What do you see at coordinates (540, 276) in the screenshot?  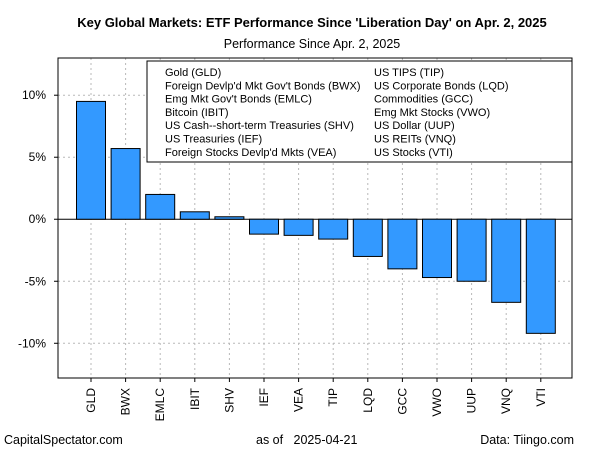 I see `bar-vti` at bounding box center [540, 276].